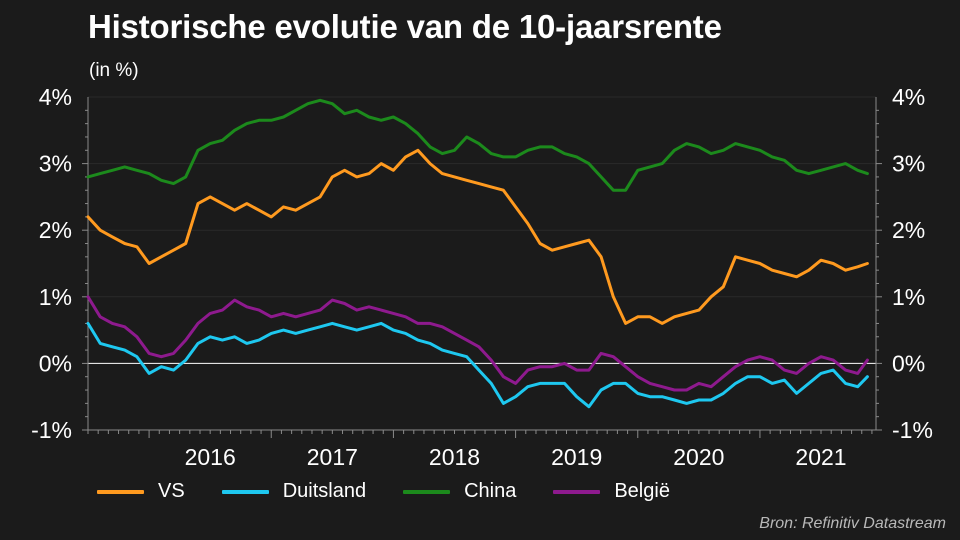 The height and width of the screenshot is (540, 960). Describe the element at coordinates (576, 457) in the screenshot. I see `x-tick-label: 2019` at that location.